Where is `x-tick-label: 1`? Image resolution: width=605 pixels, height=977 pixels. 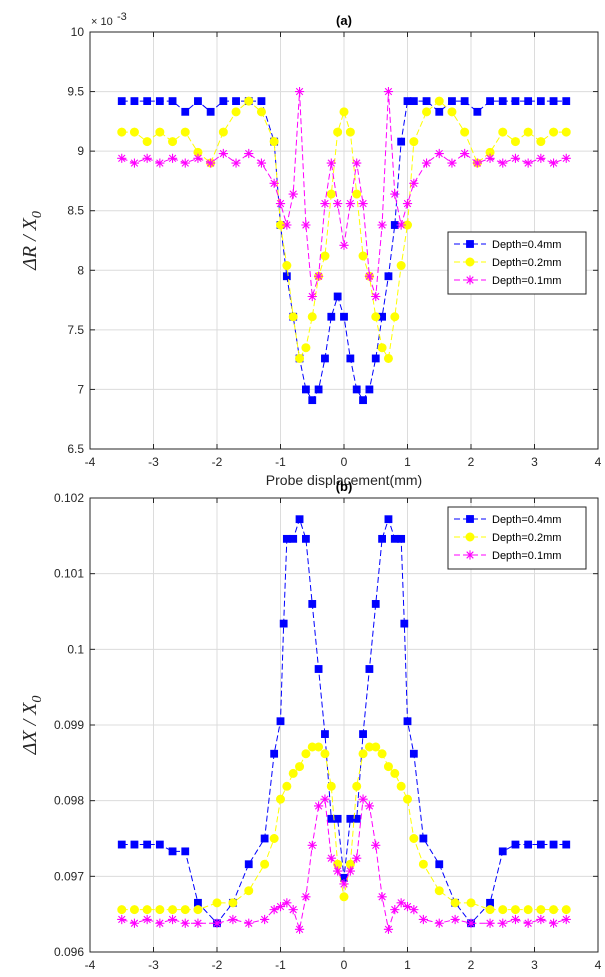 x-tick-label: 1 is located at coordinates (407, 462).